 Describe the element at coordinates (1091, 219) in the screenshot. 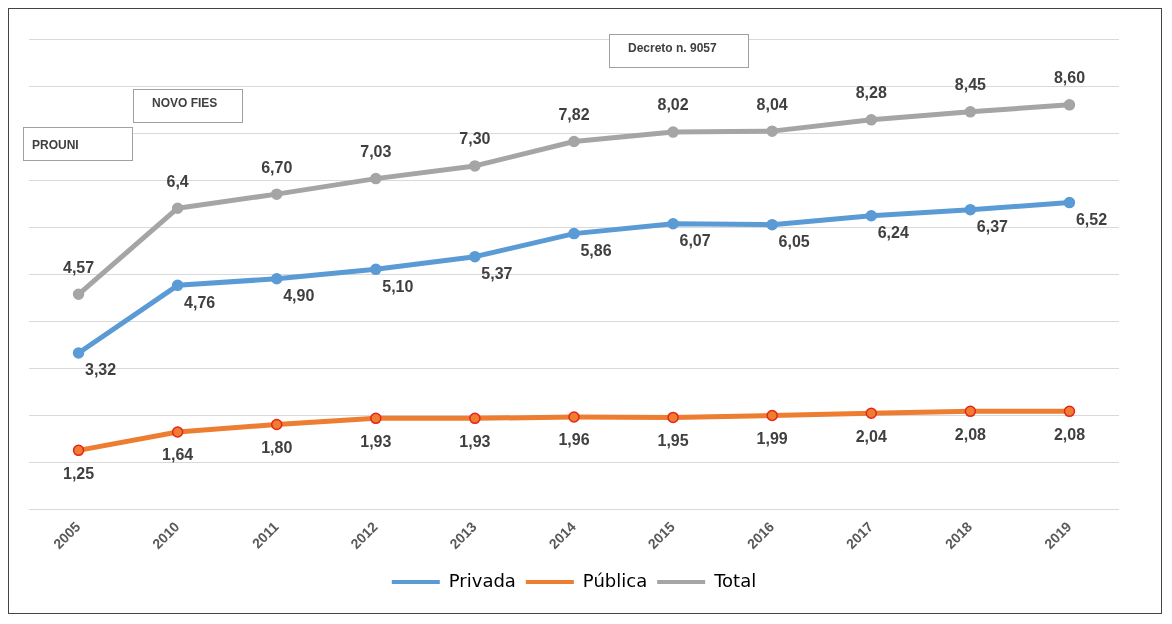

I see `data-label: 6,52` at that location.